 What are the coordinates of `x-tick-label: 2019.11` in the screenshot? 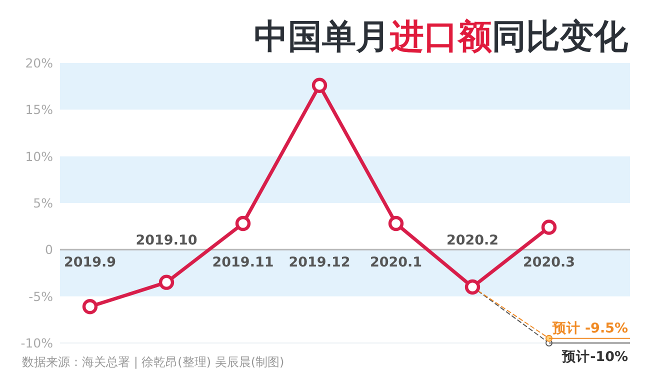 It's located at (243, 262).